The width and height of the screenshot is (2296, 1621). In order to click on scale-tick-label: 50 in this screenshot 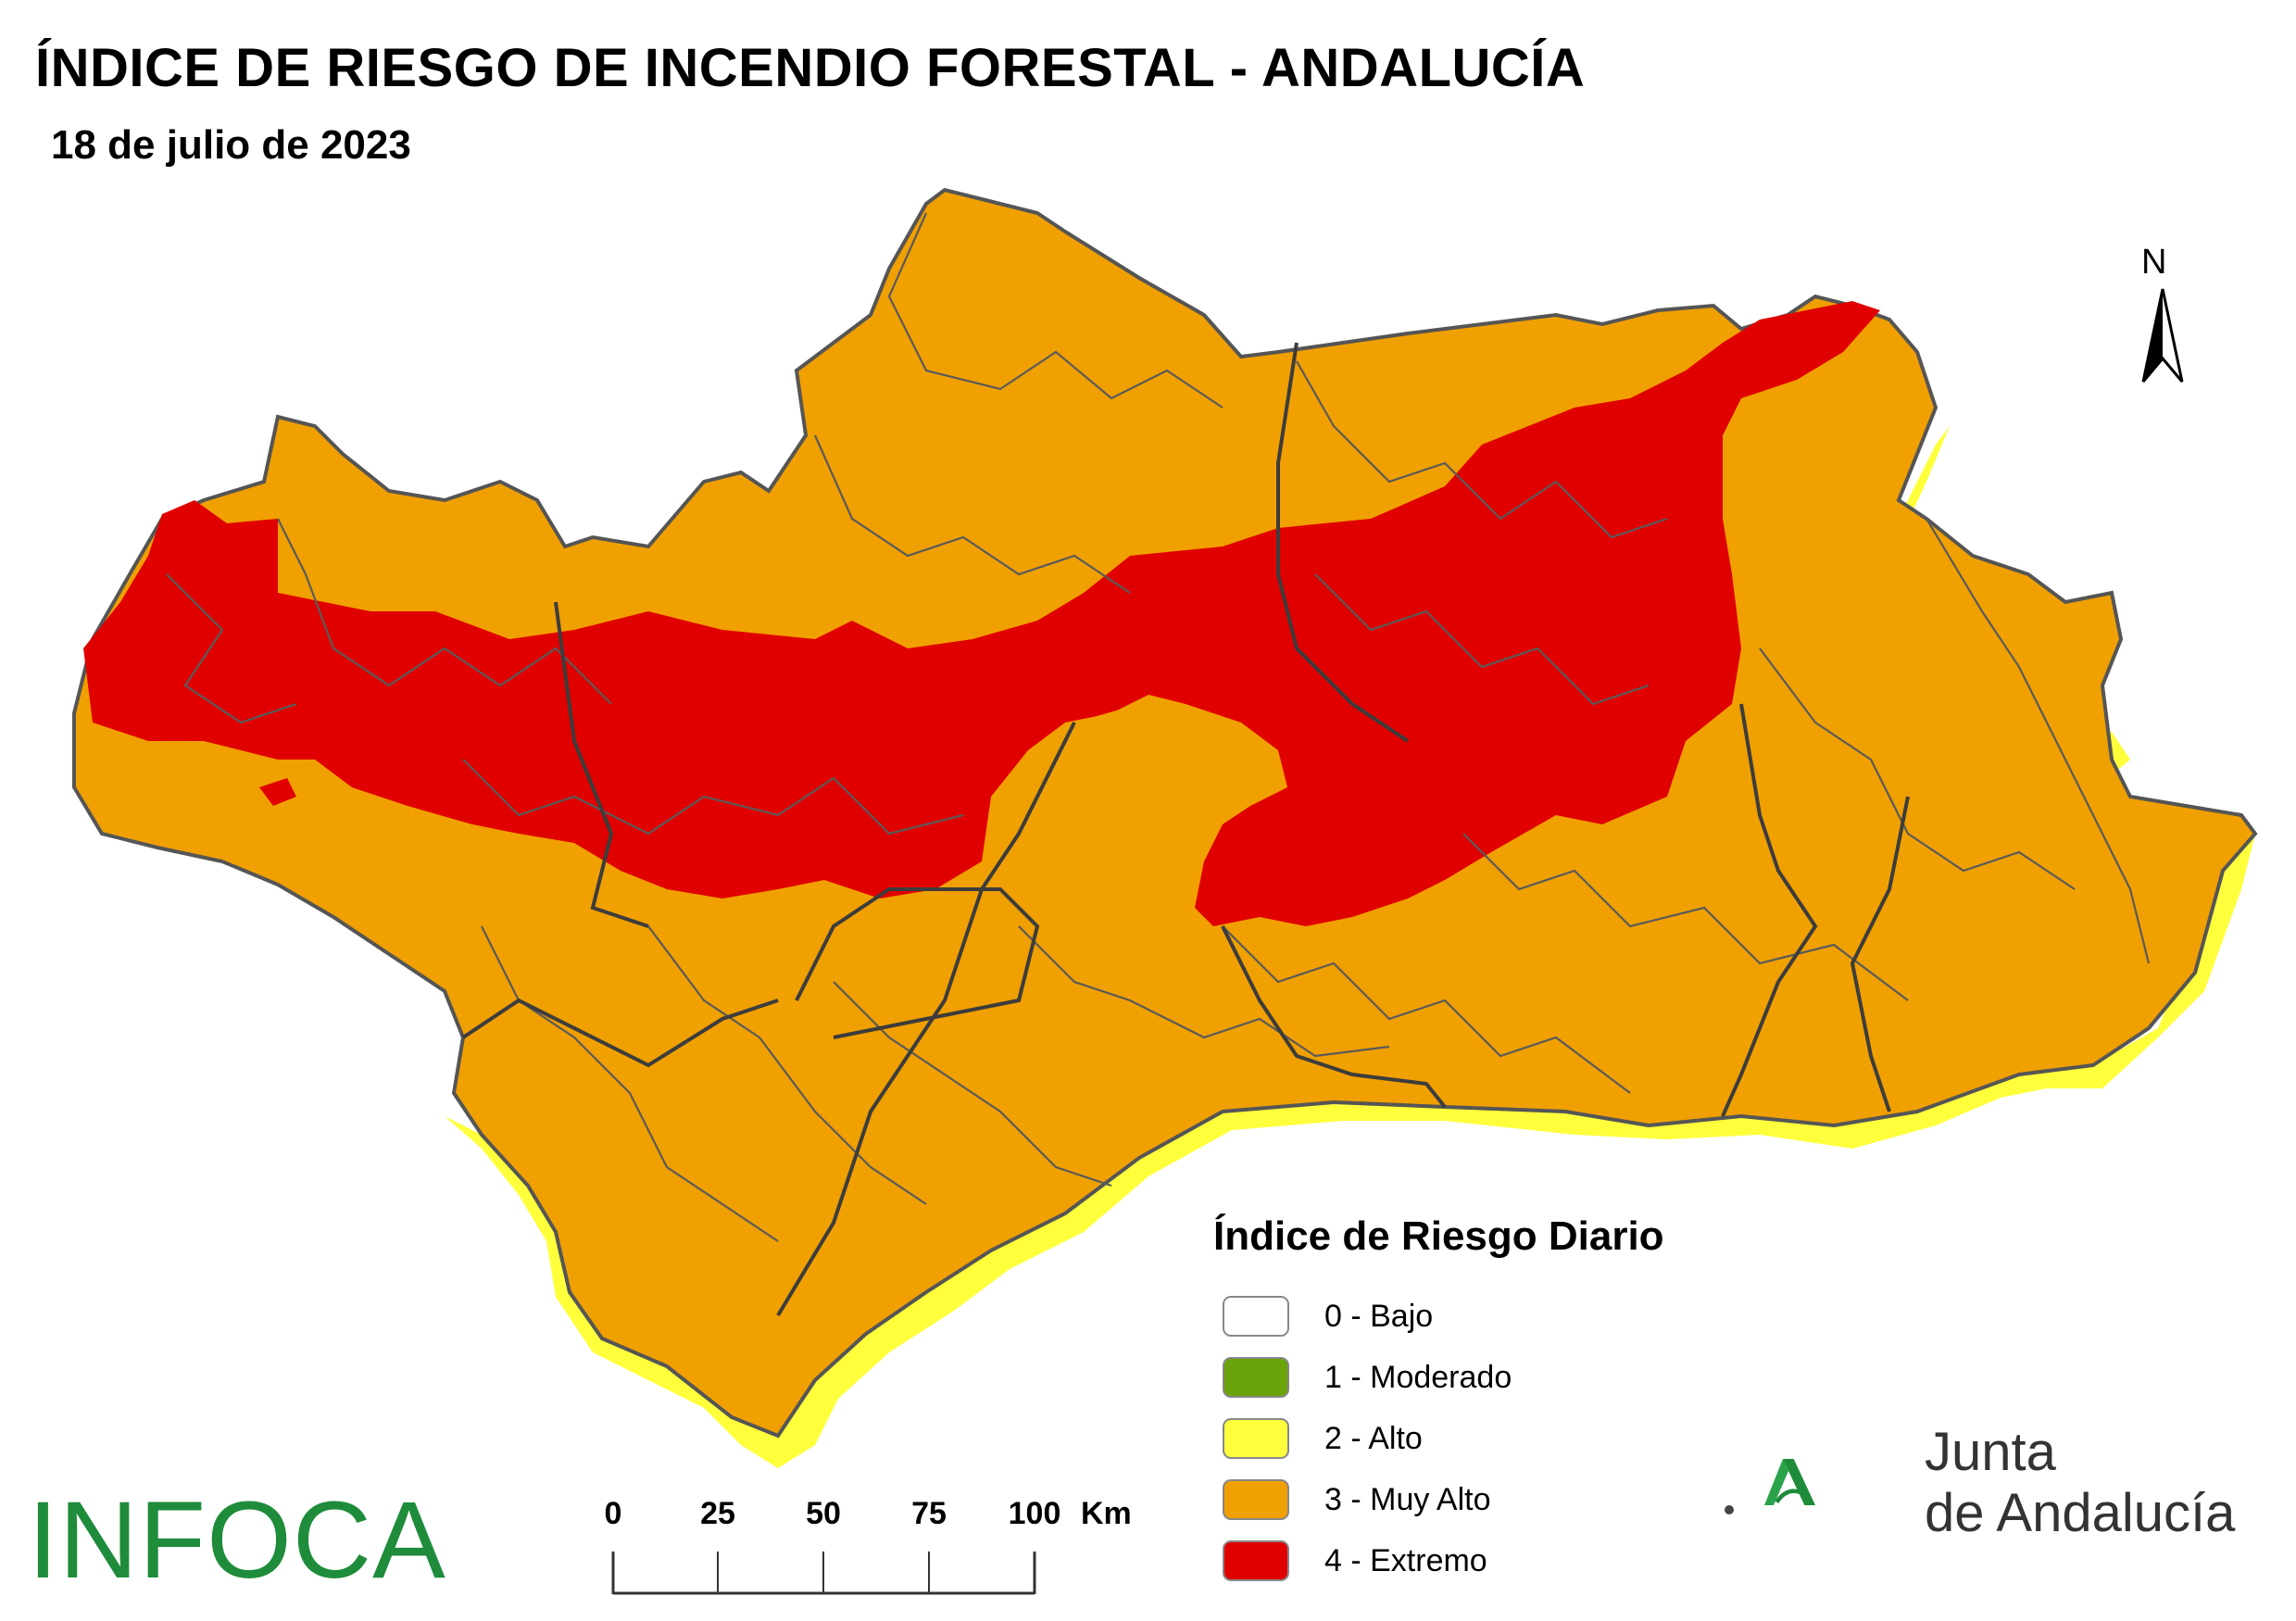, I will do `click(823, 1513)`.